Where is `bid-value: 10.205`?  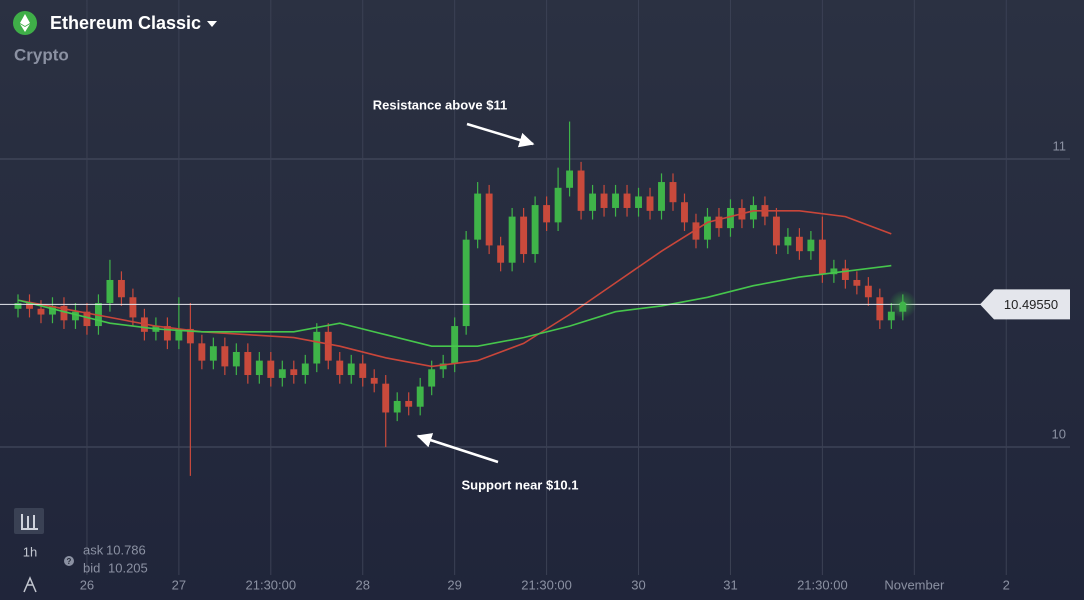 bid-value: 10.205 is located at coordinates (128, 567).